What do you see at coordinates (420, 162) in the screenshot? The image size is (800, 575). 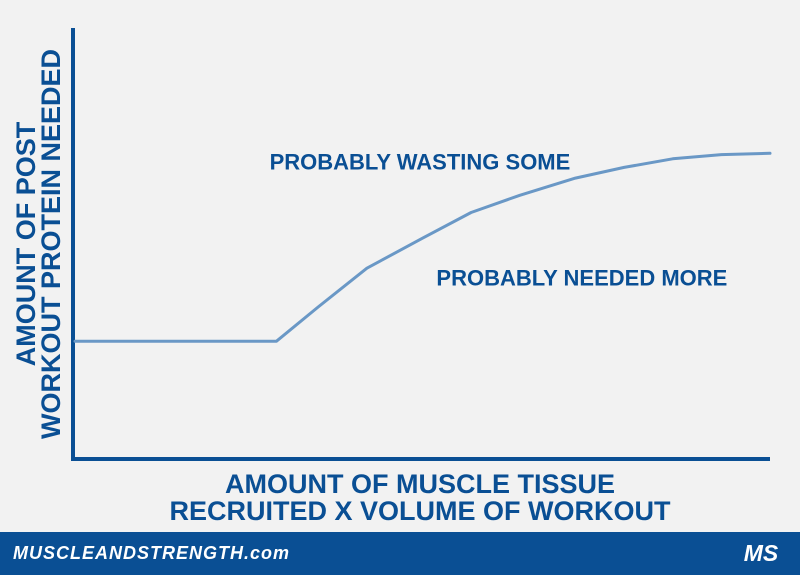 I see `annotation-wasting: PROBABLY WASTING SOME` at bounding box center [420, 162].